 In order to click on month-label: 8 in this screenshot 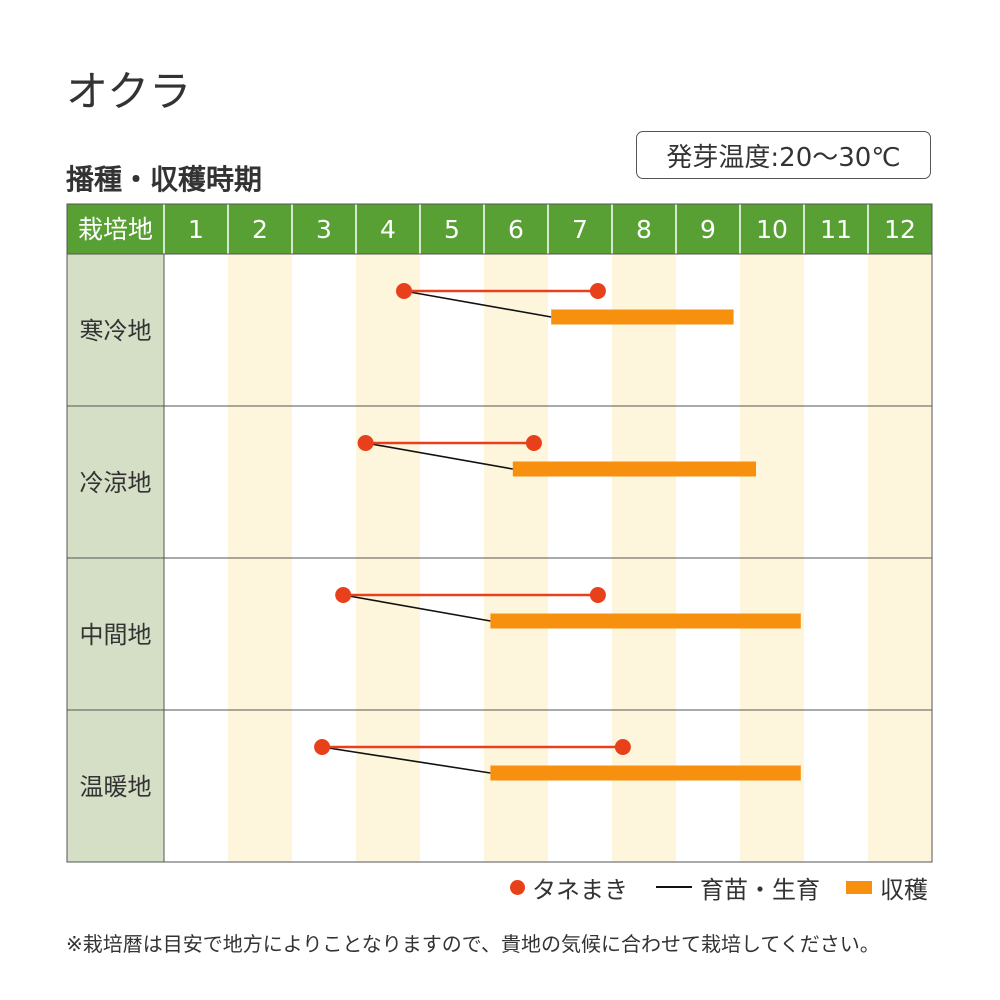, I will do `click(644, 229)`.